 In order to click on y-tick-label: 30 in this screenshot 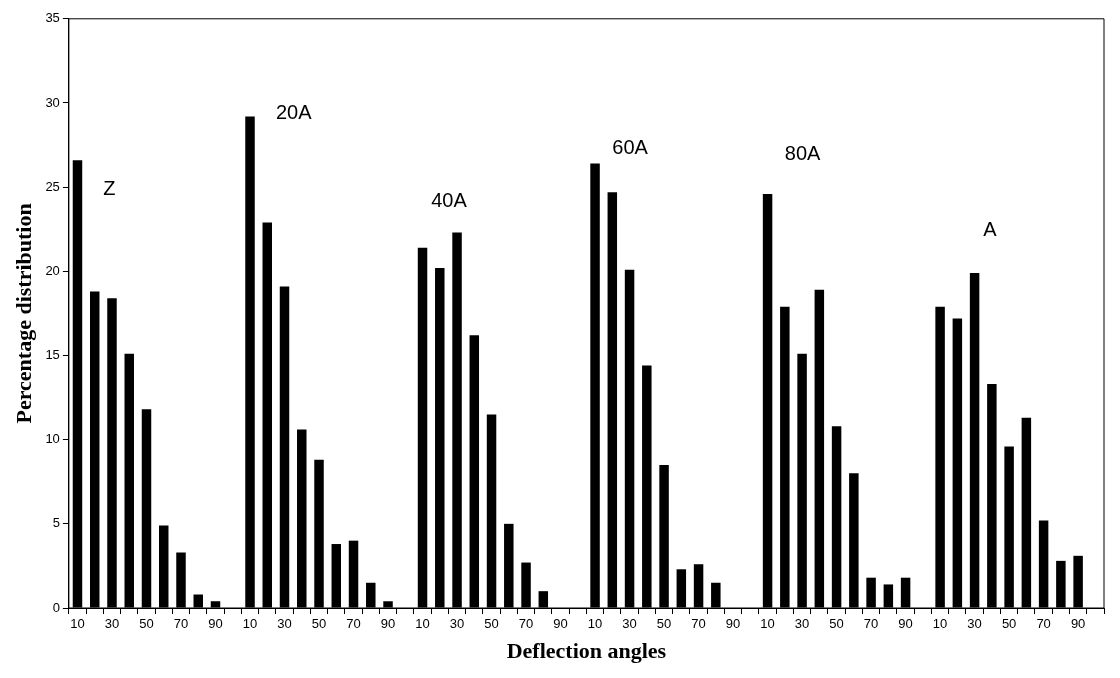, I will do `click(52, 102)`.